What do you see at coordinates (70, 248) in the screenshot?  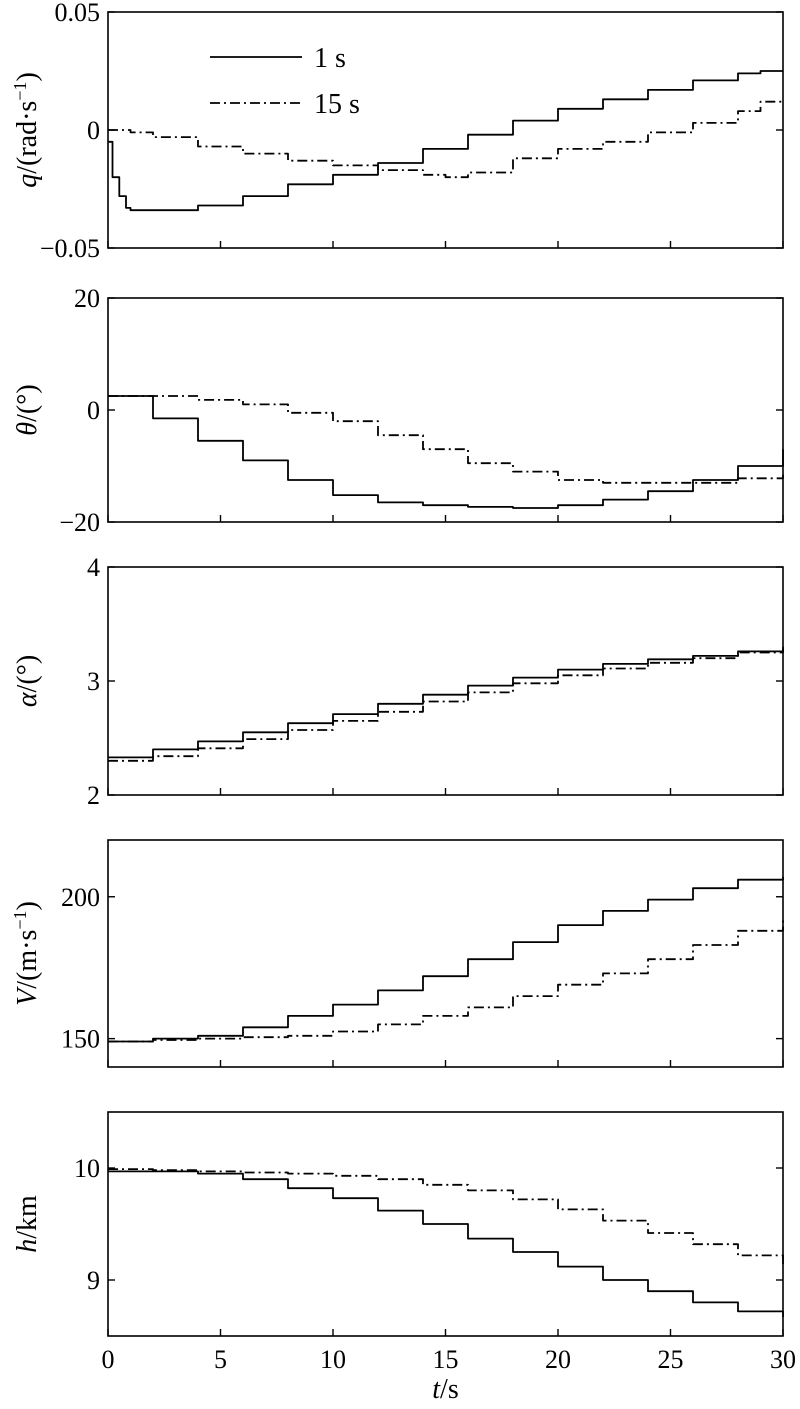 I see `y-tick-label: −0.05` at bounding box center [70, 248].